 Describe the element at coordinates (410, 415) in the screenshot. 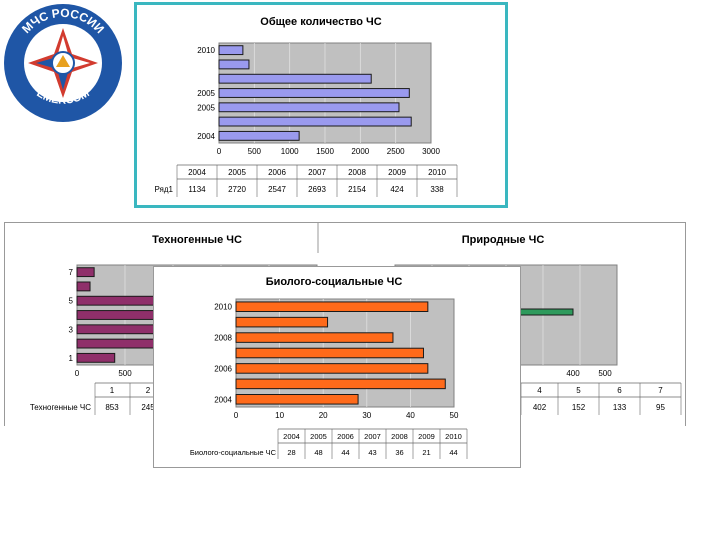

I see `bio-tick-label: 40` at that location.